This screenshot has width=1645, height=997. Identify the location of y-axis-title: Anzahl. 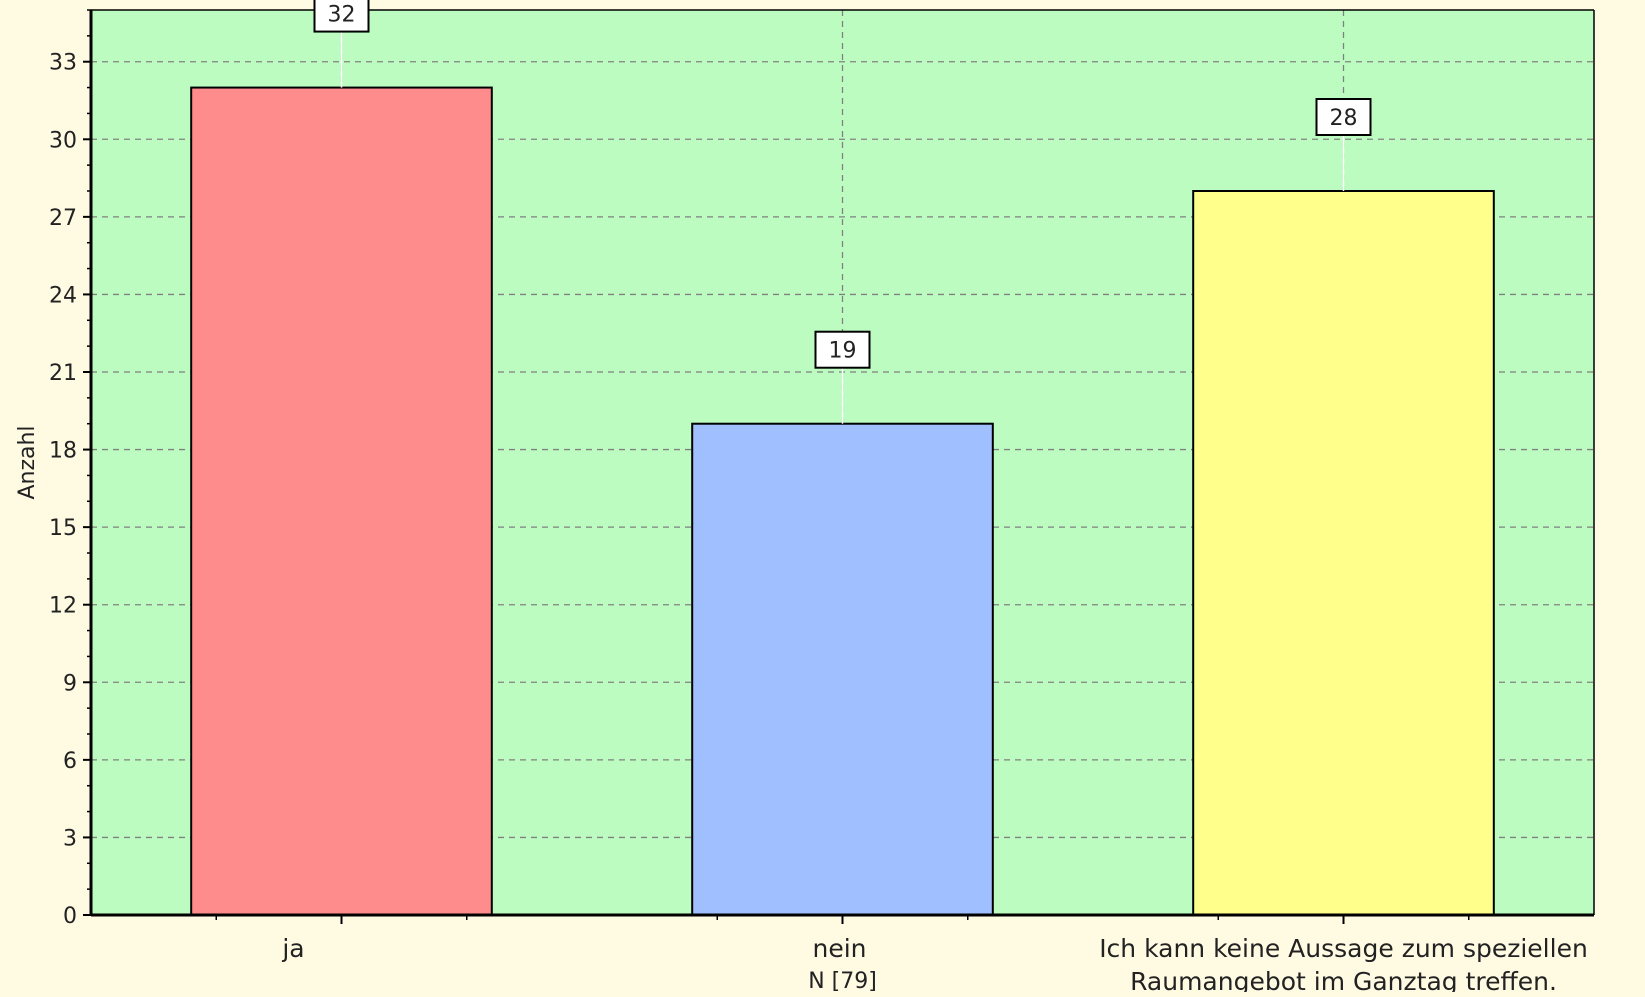
(27, 462).